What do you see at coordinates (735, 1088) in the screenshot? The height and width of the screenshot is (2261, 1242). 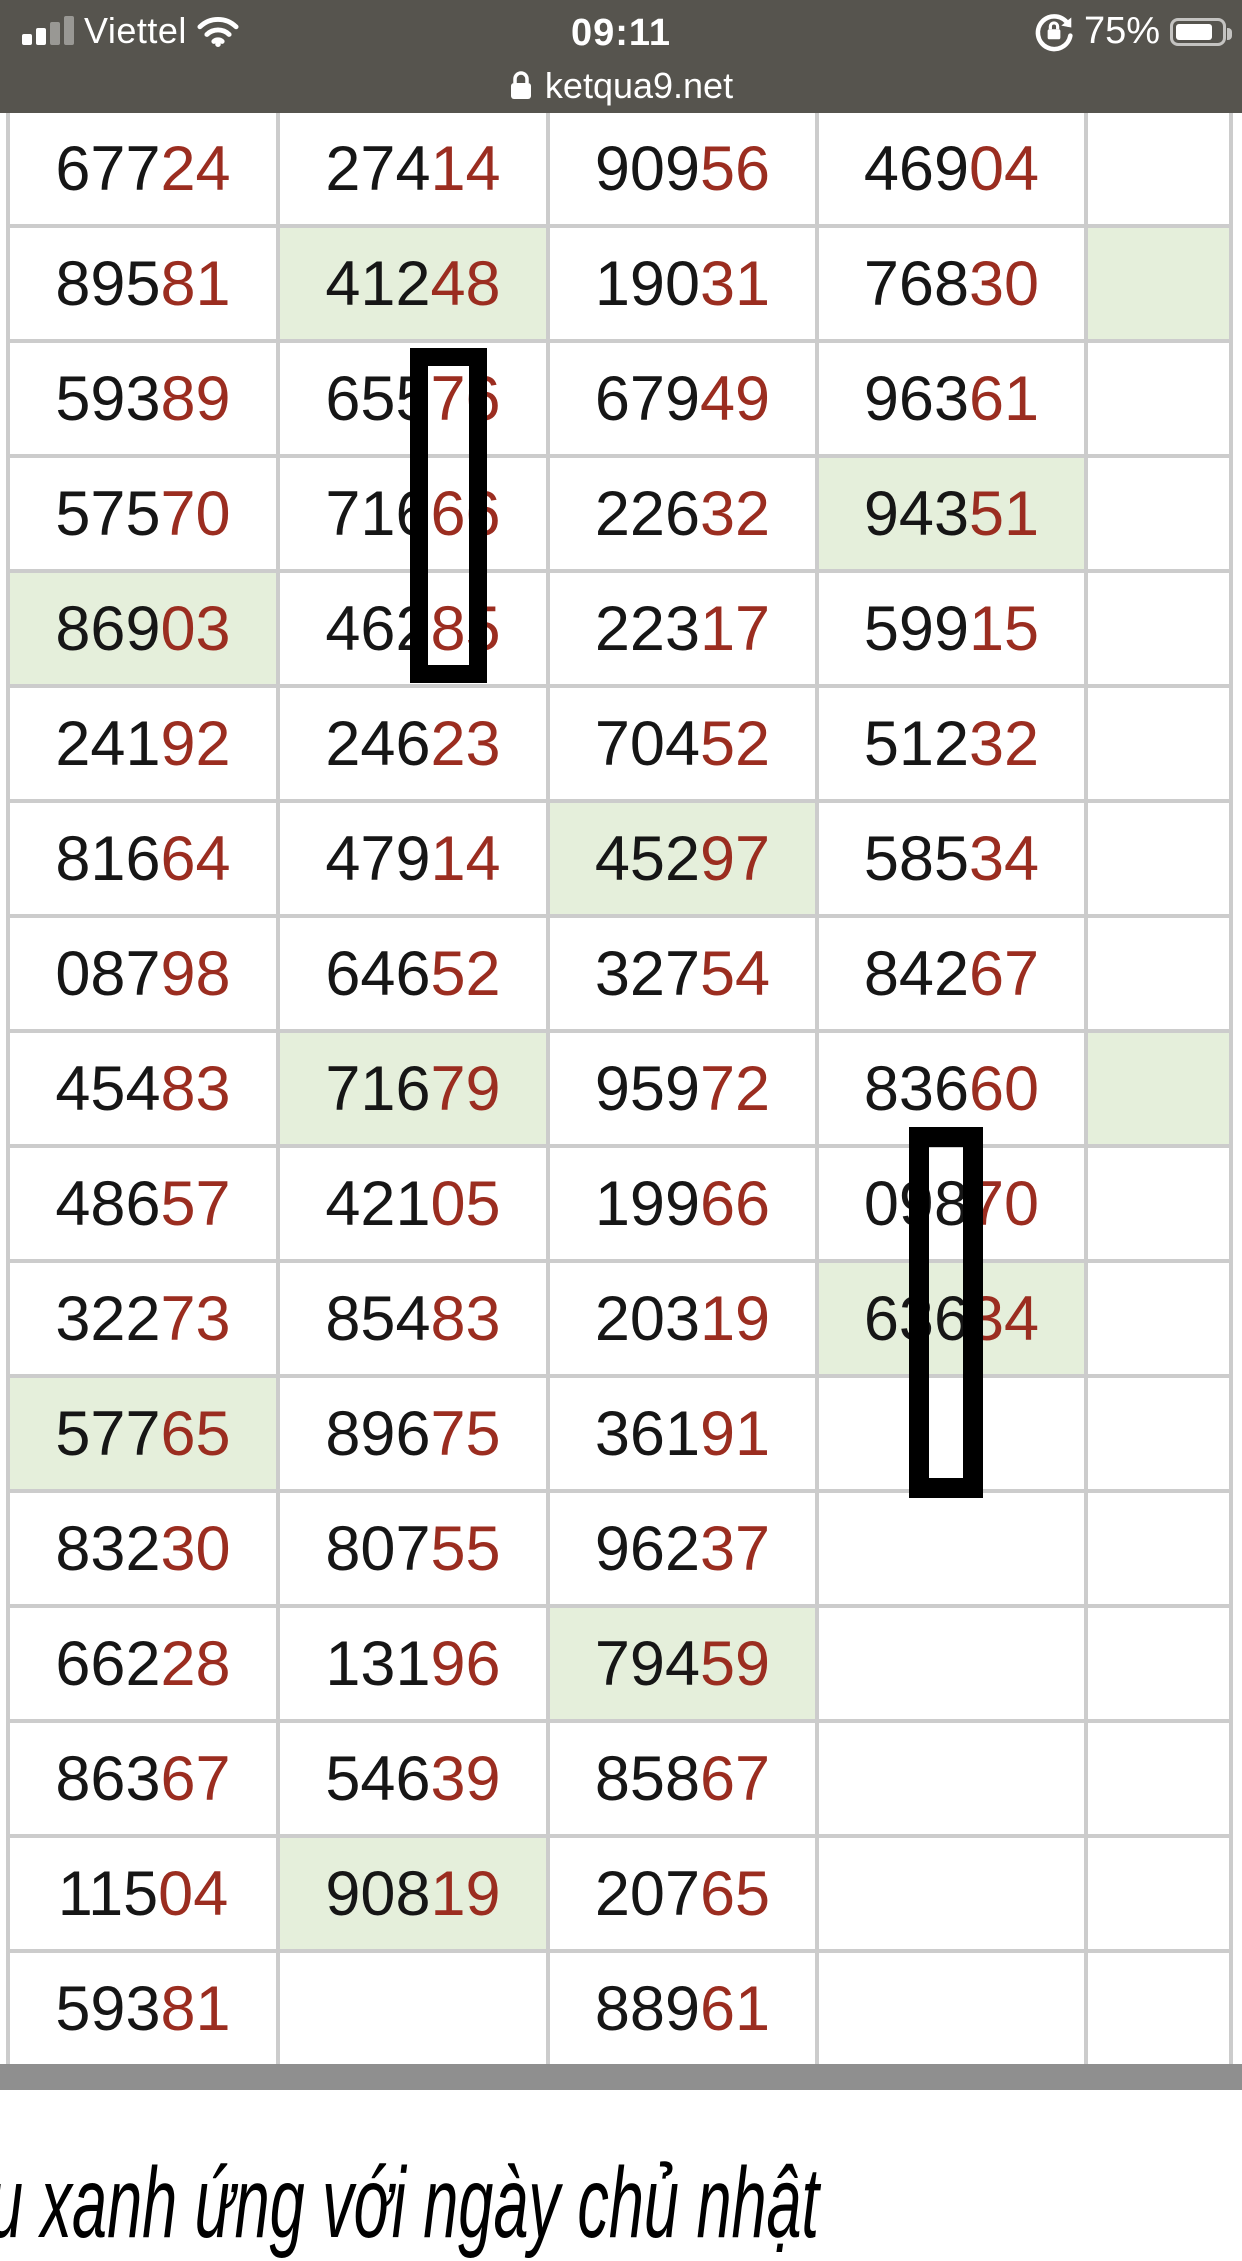 I see `number-red-digits: 72` at bounding box center [735, 1088].